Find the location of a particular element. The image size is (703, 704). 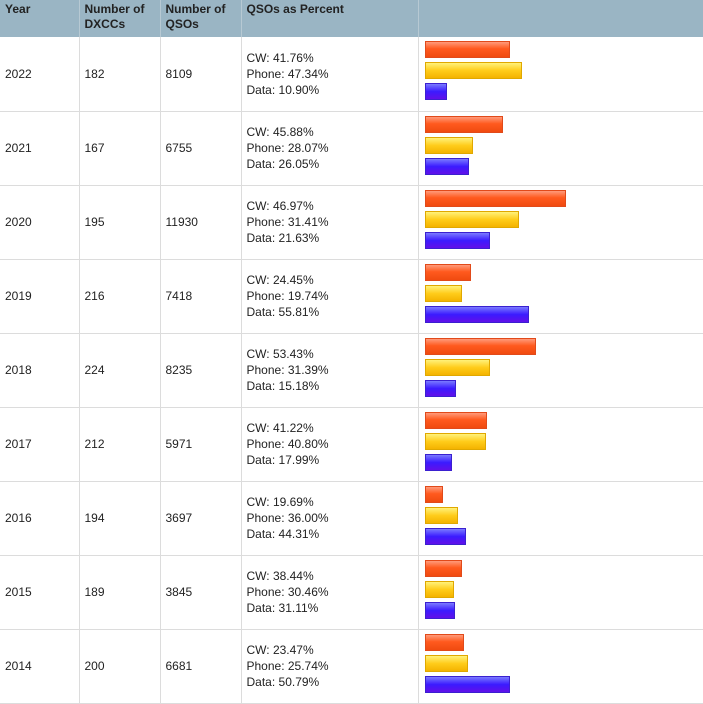

year-cell: 2019 is located at coordinates (40, 296).